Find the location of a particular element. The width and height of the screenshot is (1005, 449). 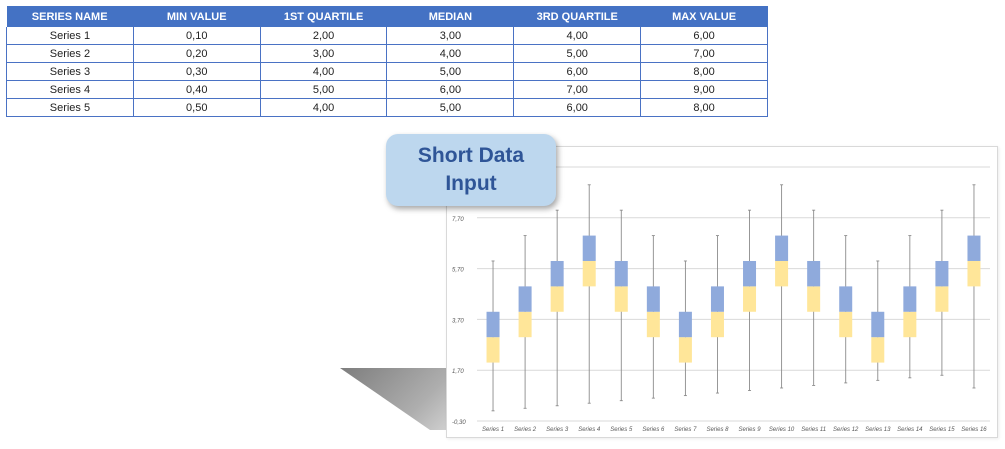

value-cell: 0,50 is located at coordinates (196, 107).